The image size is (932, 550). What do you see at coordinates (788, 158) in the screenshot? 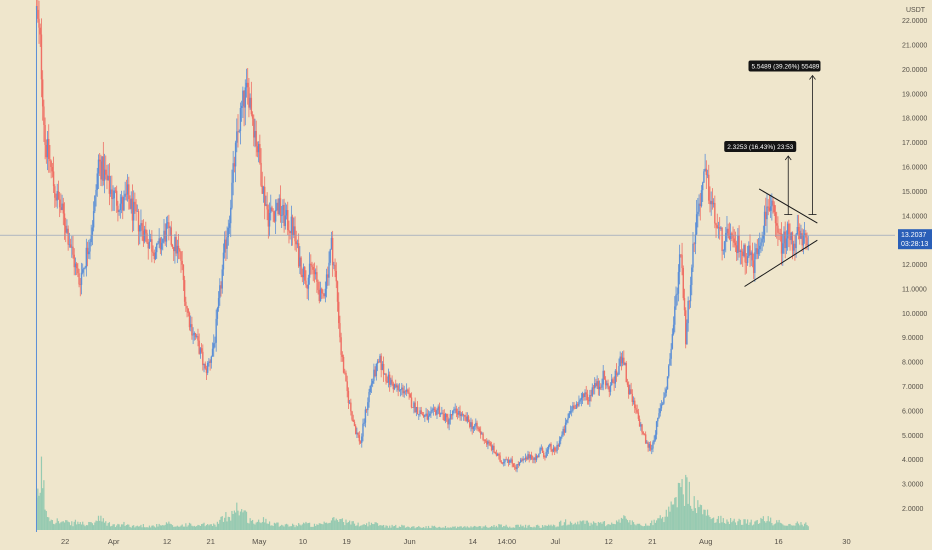
I see `projection-arrow-icon` at bounding box center [788, 158].